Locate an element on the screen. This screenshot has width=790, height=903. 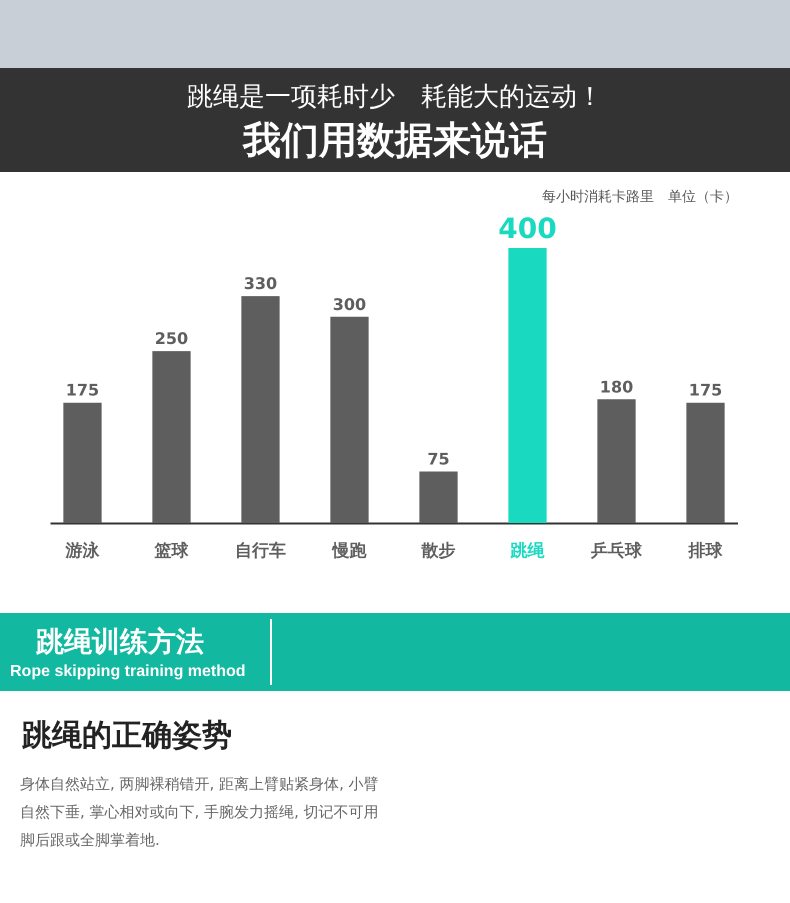
data-label: 75 is located at coordinates (438, 458).